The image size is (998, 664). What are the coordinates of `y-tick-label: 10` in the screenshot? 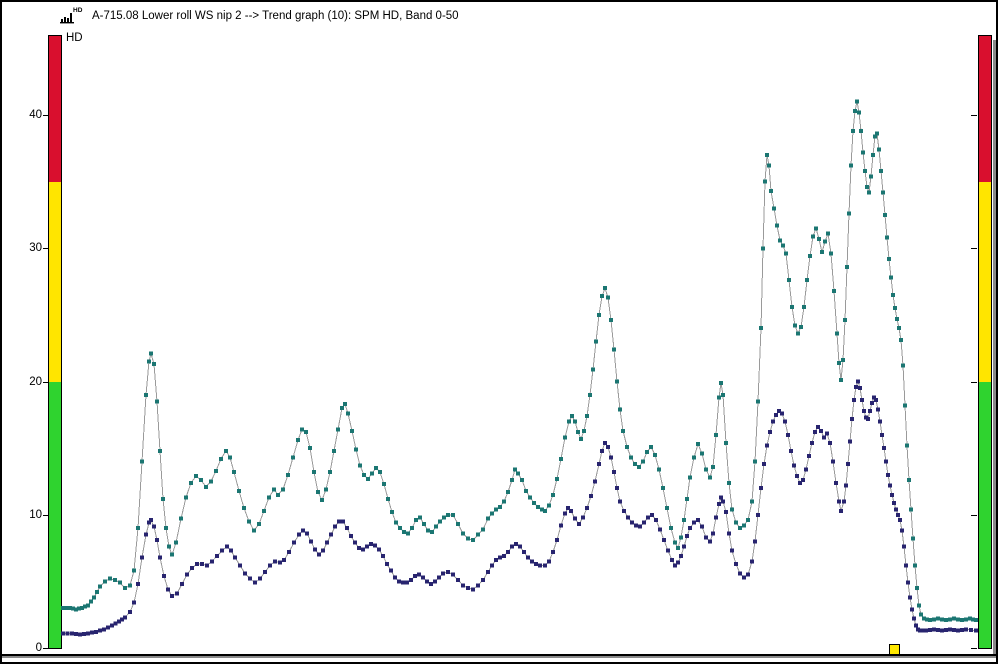 It's located at (35, 514).